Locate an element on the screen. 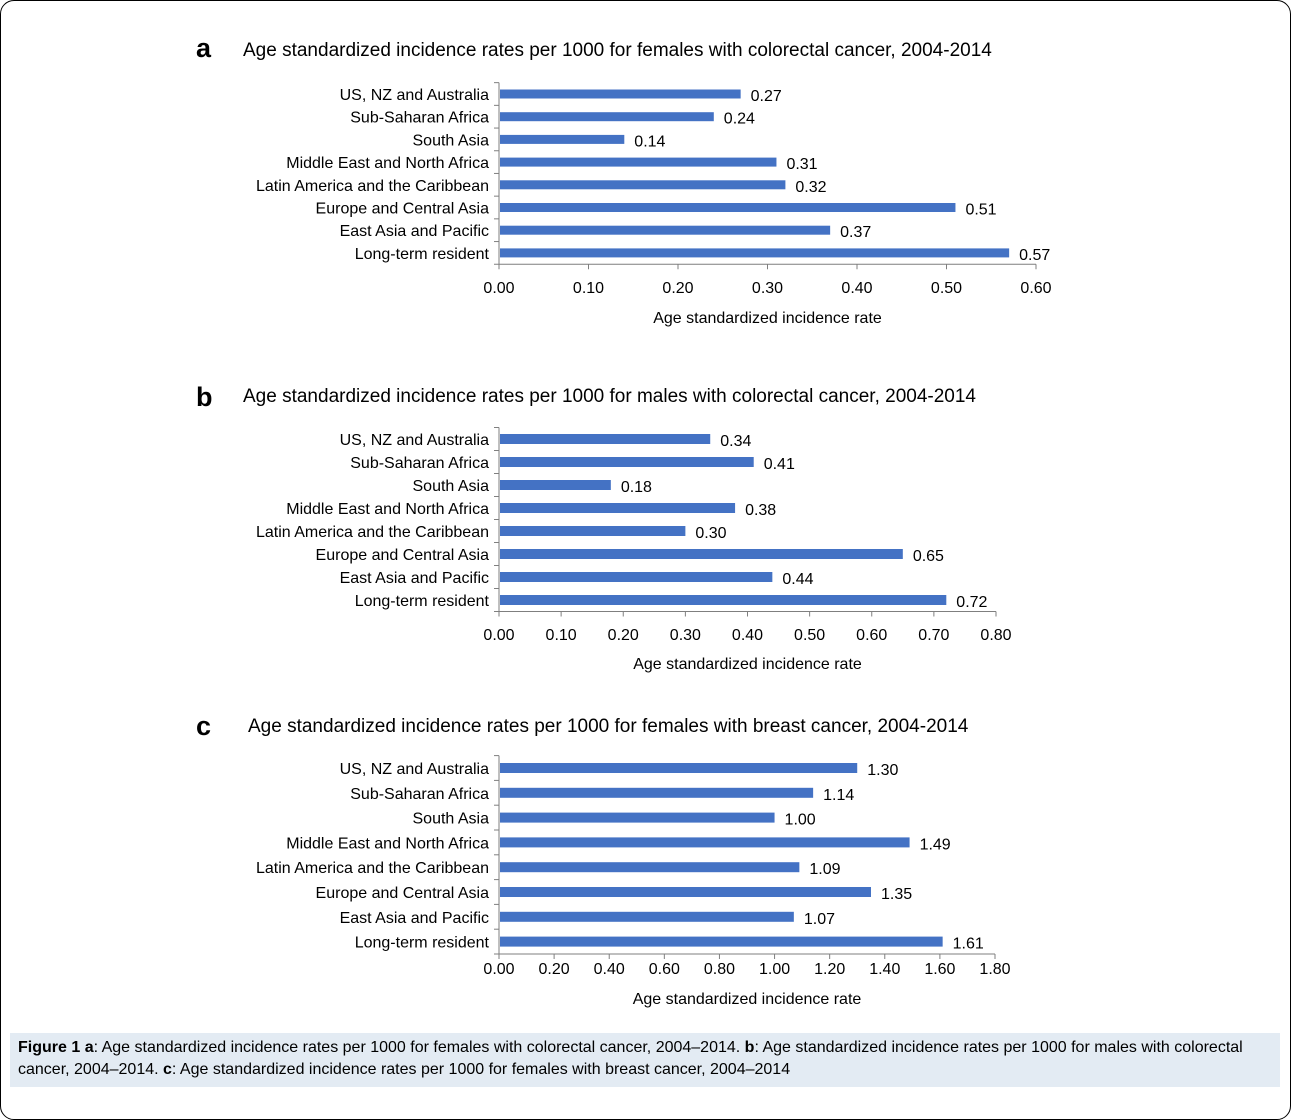 The height and width of the screenshot is (1120, 1293). chart-c-category-label: Long-term resident is located at coordinates (422, 943).